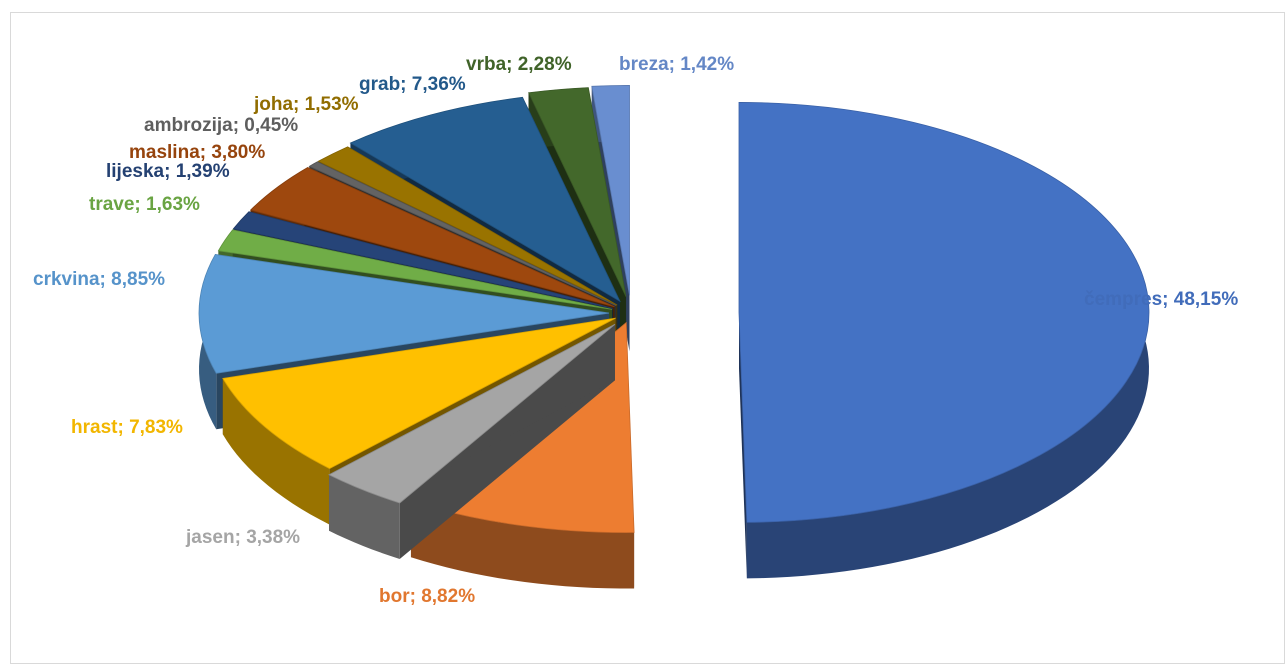 The width and height of the screenshot is (1287, 669). Describe the element at coordinates (168, 171) in the screenshot. I see `data-label-lijeska: lijeska; 1,39%` at that location.